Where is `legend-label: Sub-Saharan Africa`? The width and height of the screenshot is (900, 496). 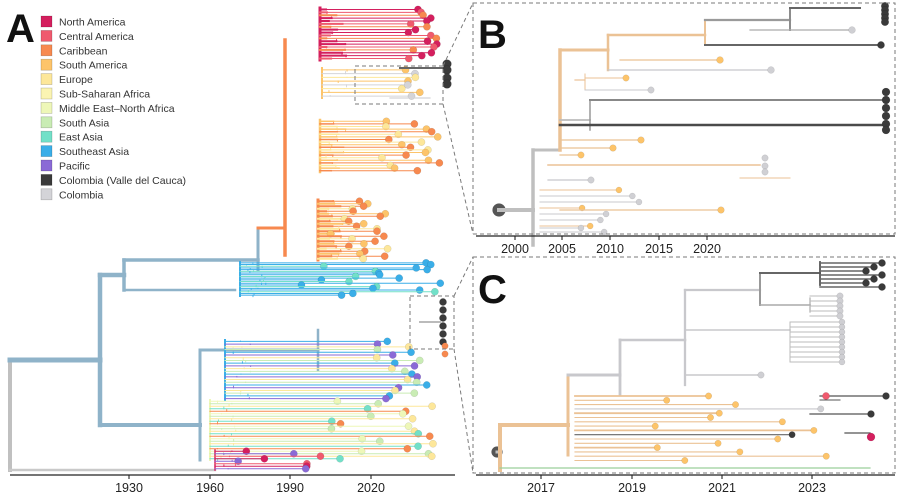 legend-label: Sub-Saharan Africa is located at coordinates (104, 95).